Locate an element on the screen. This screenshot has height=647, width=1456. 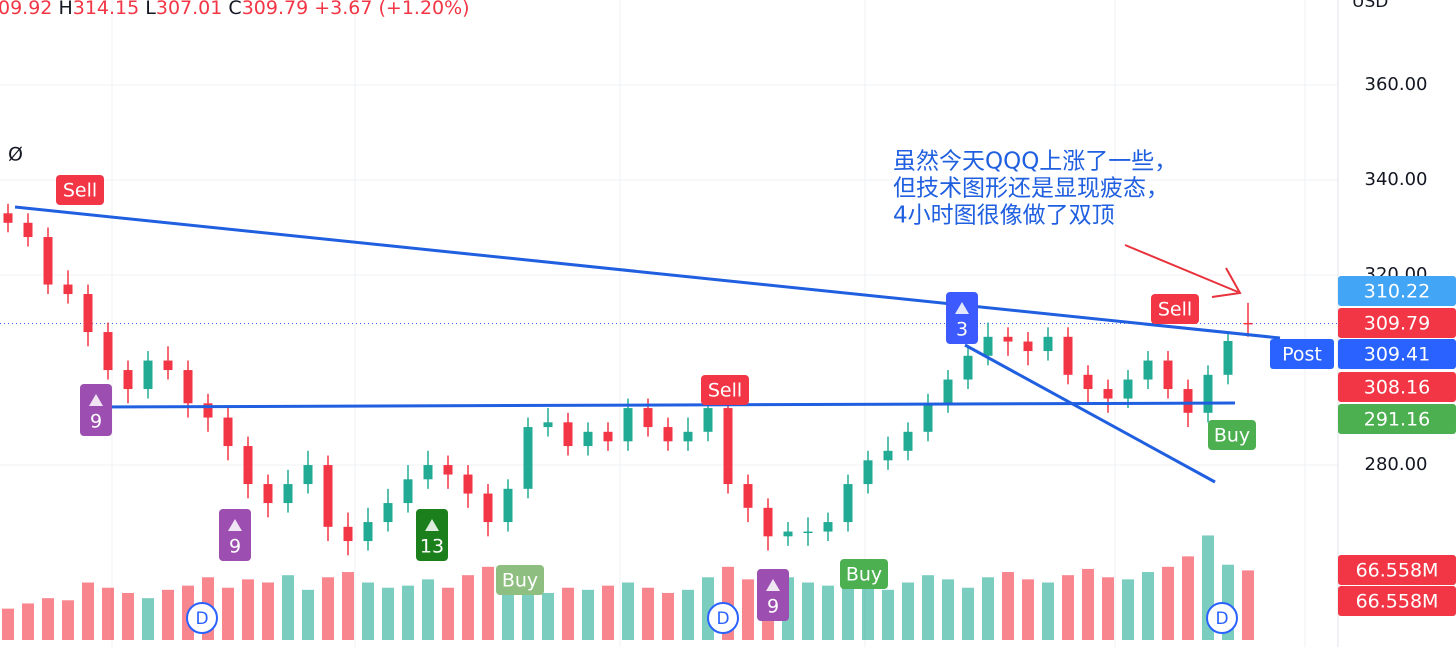
currency: USD is located at coordinates (1370, 6).